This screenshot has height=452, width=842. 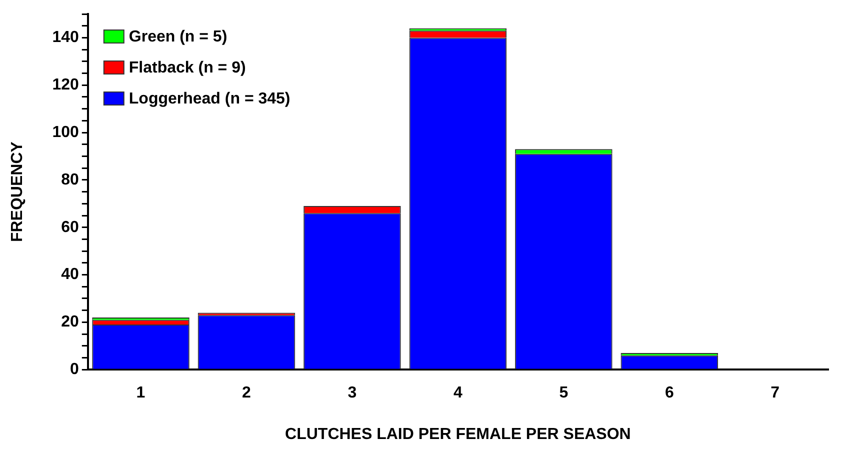 What do you see at coordinates (775, 393) in the screenshot?
I see `x-tick-label: 7` at bounding box center [775, 393].